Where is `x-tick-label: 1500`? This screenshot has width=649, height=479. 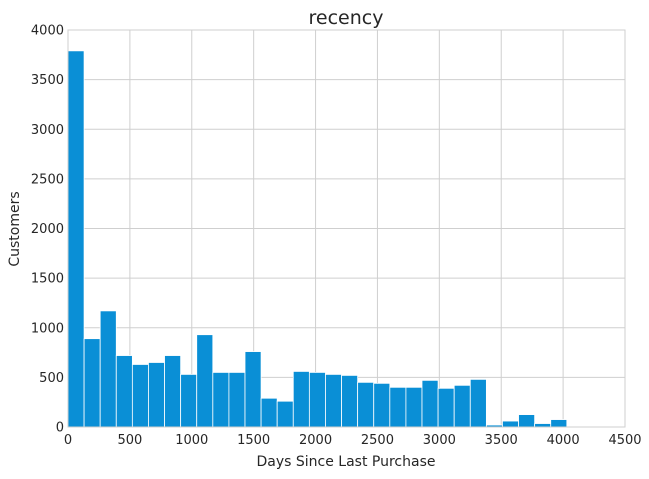 x-tick-label: 1500 is located at coordinates (253, 440).